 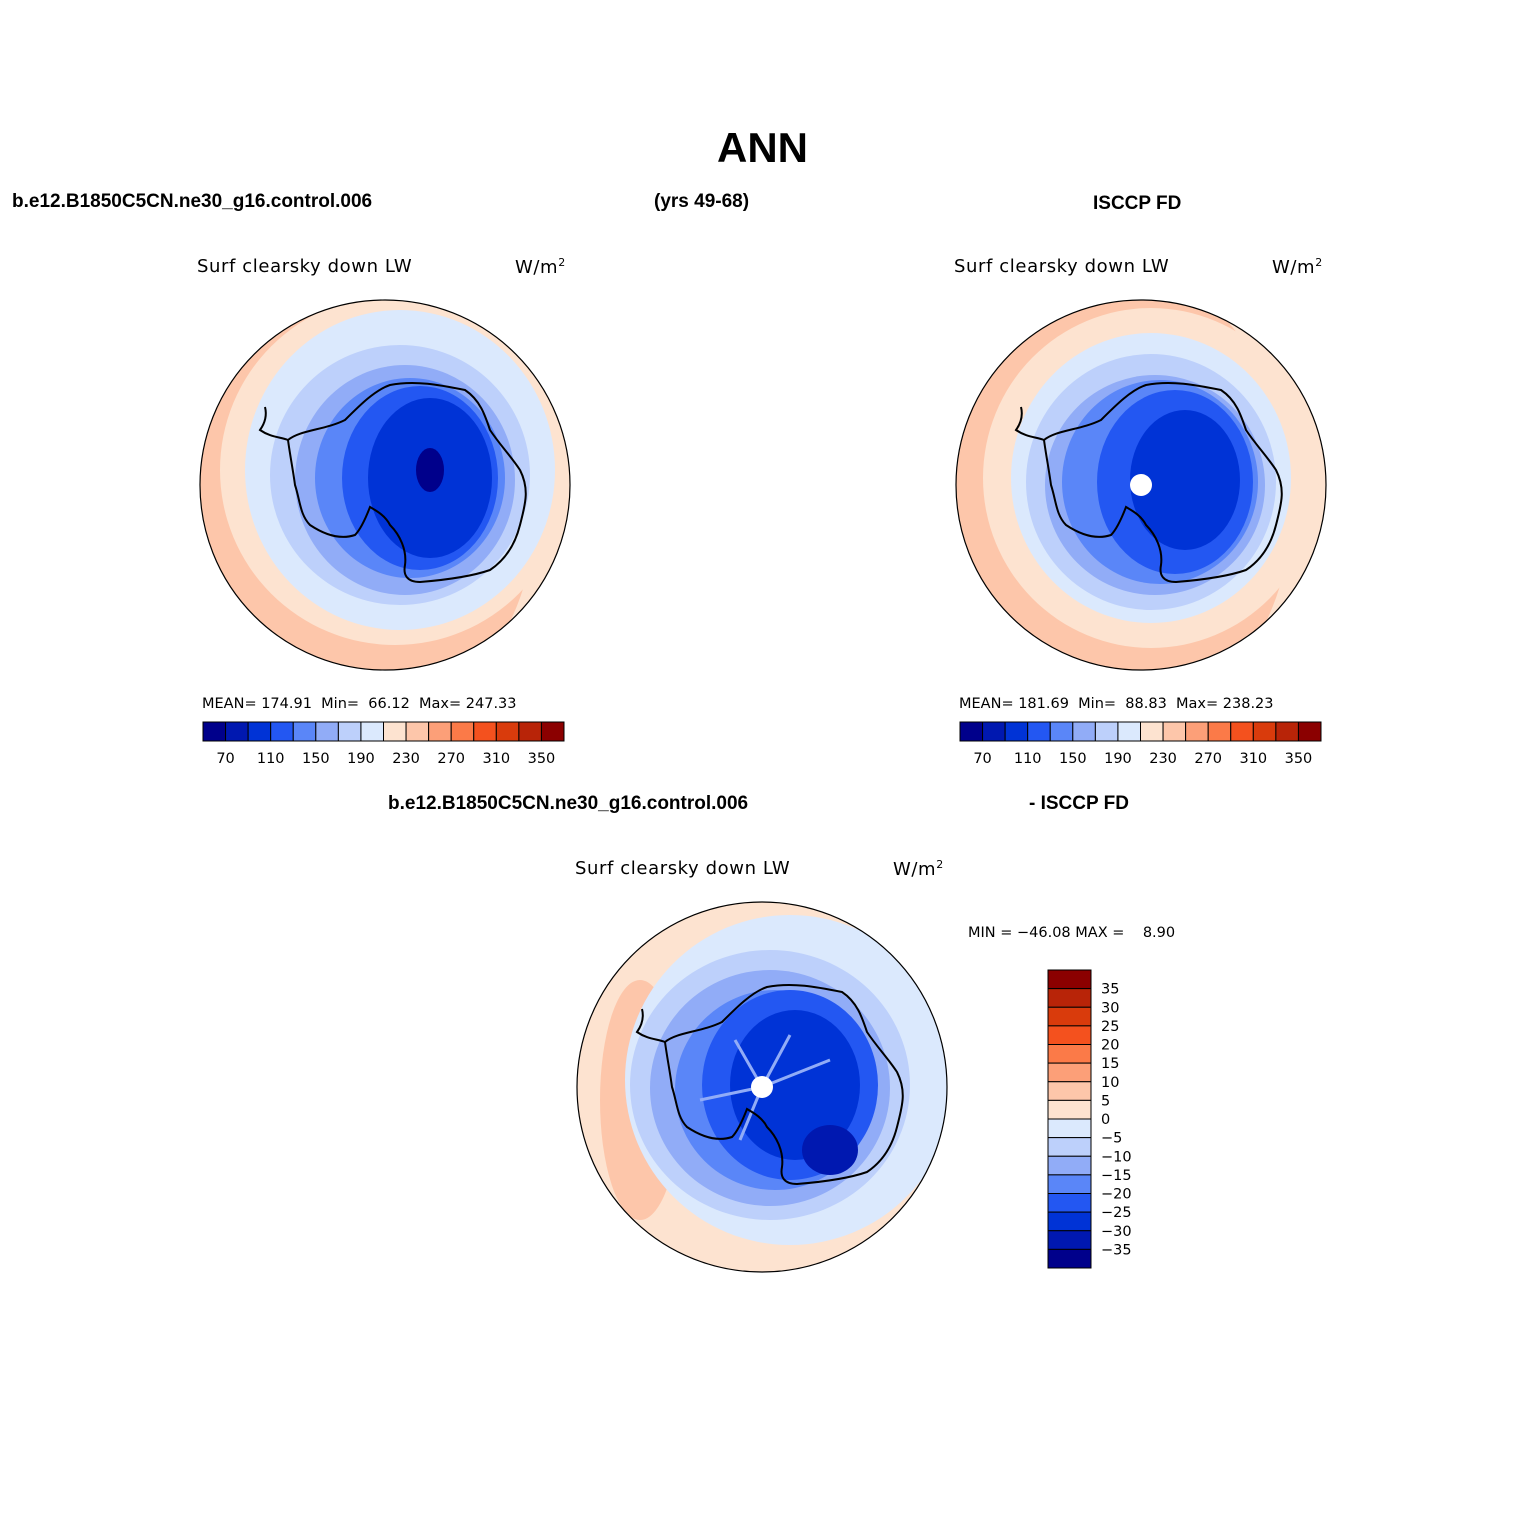 I want to click on panel1-colorbar-tick-label: 70, so click(x=225, y=759).